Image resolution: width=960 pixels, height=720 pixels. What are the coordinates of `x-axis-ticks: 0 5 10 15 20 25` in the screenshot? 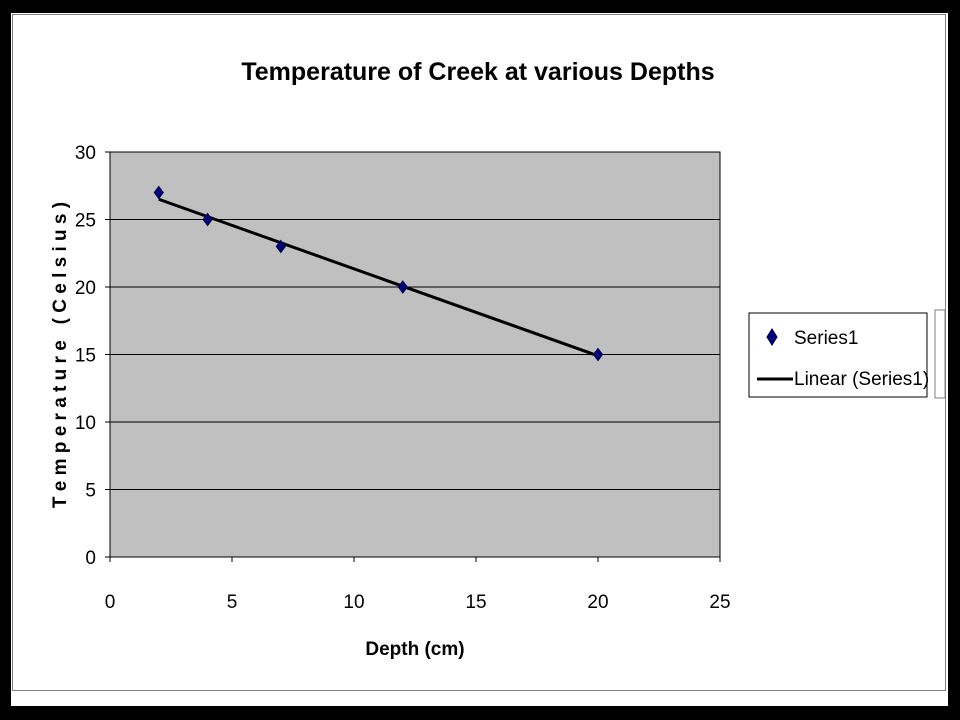 It's located at (418, 585).